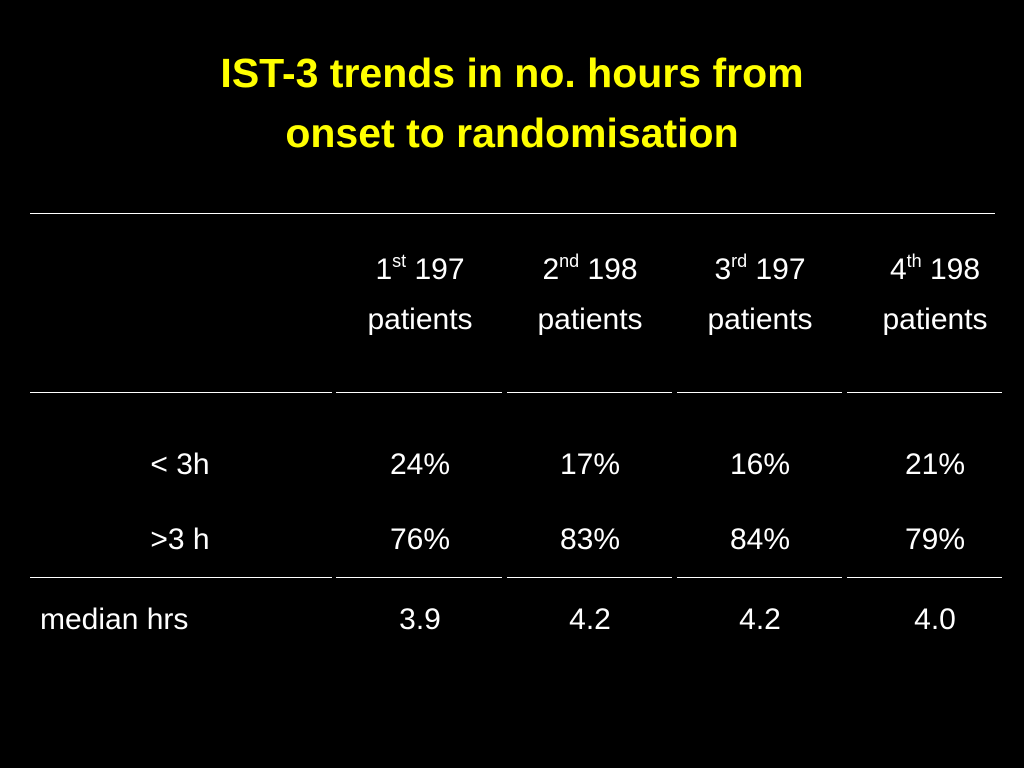 Image resolution: width=1024 pixels, height=768 pixels. I want to click on cell-value: 21%, so click(935, 464).